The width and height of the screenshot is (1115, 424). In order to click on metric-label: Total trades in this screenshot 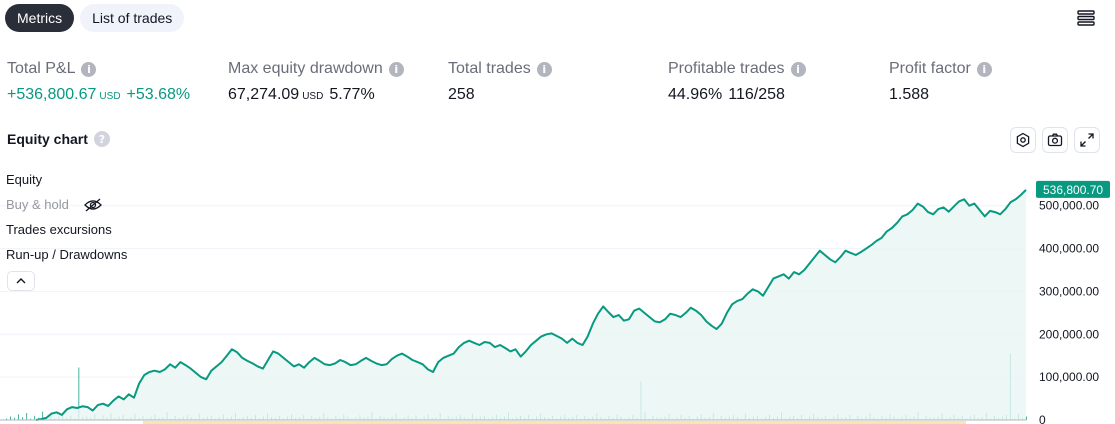, I will do `click(489, 68)`.